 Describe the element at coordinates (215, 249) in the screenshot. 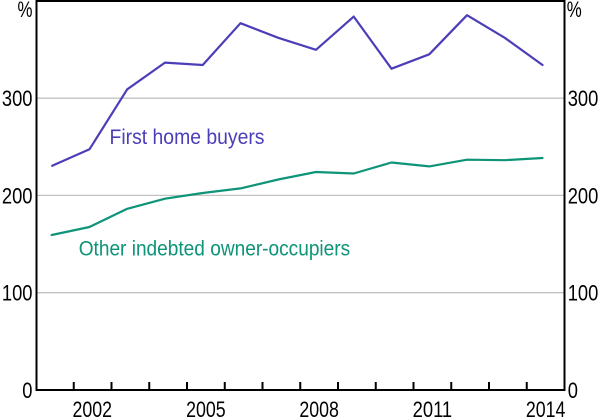

I see `svg-text: Other indebted owner-occupiers` at that location.